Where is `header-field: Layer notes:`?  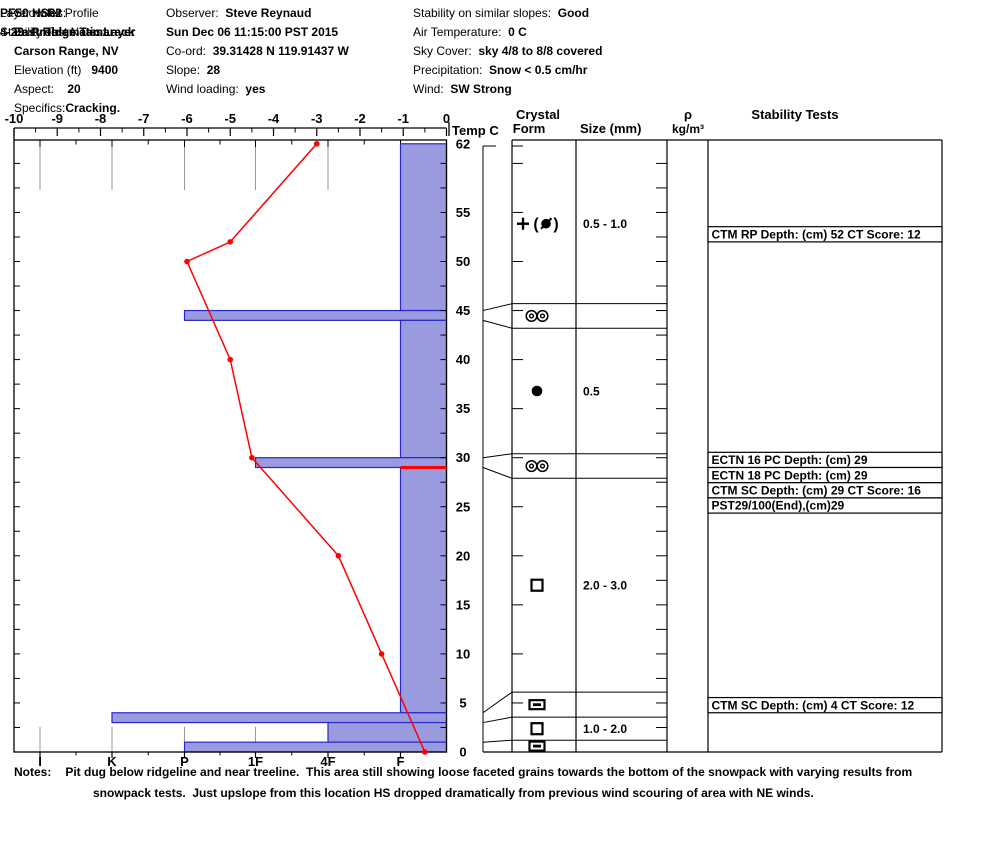 header-field: Layer notes: is located at coordinates (33, 13).